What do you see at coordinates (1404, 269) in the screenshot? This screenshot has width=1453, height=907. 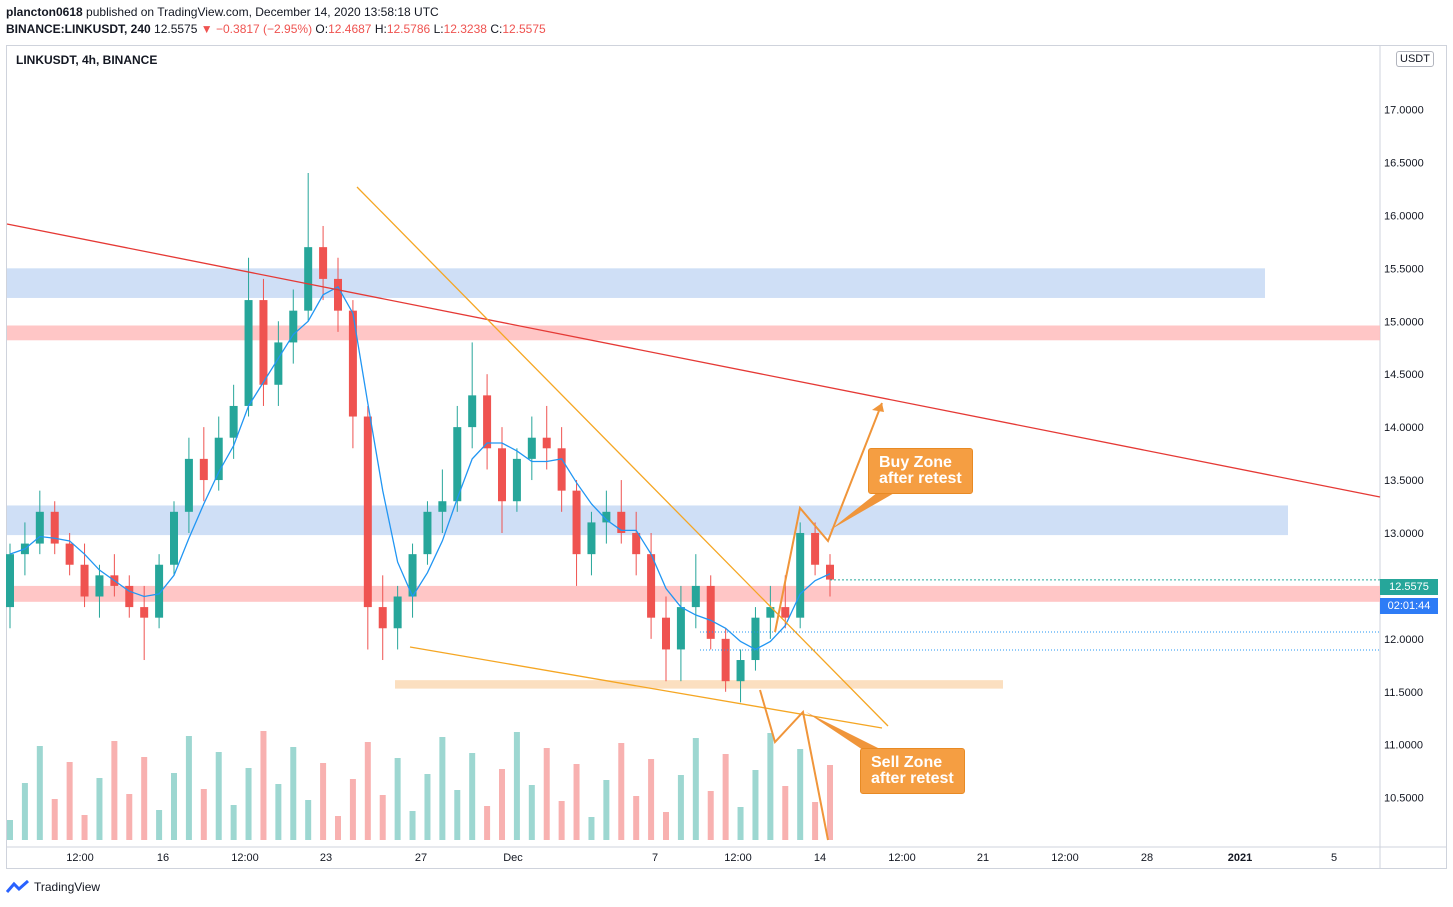 I see `y-tick-label: 15.5000` at bounding box center [1404, 269].